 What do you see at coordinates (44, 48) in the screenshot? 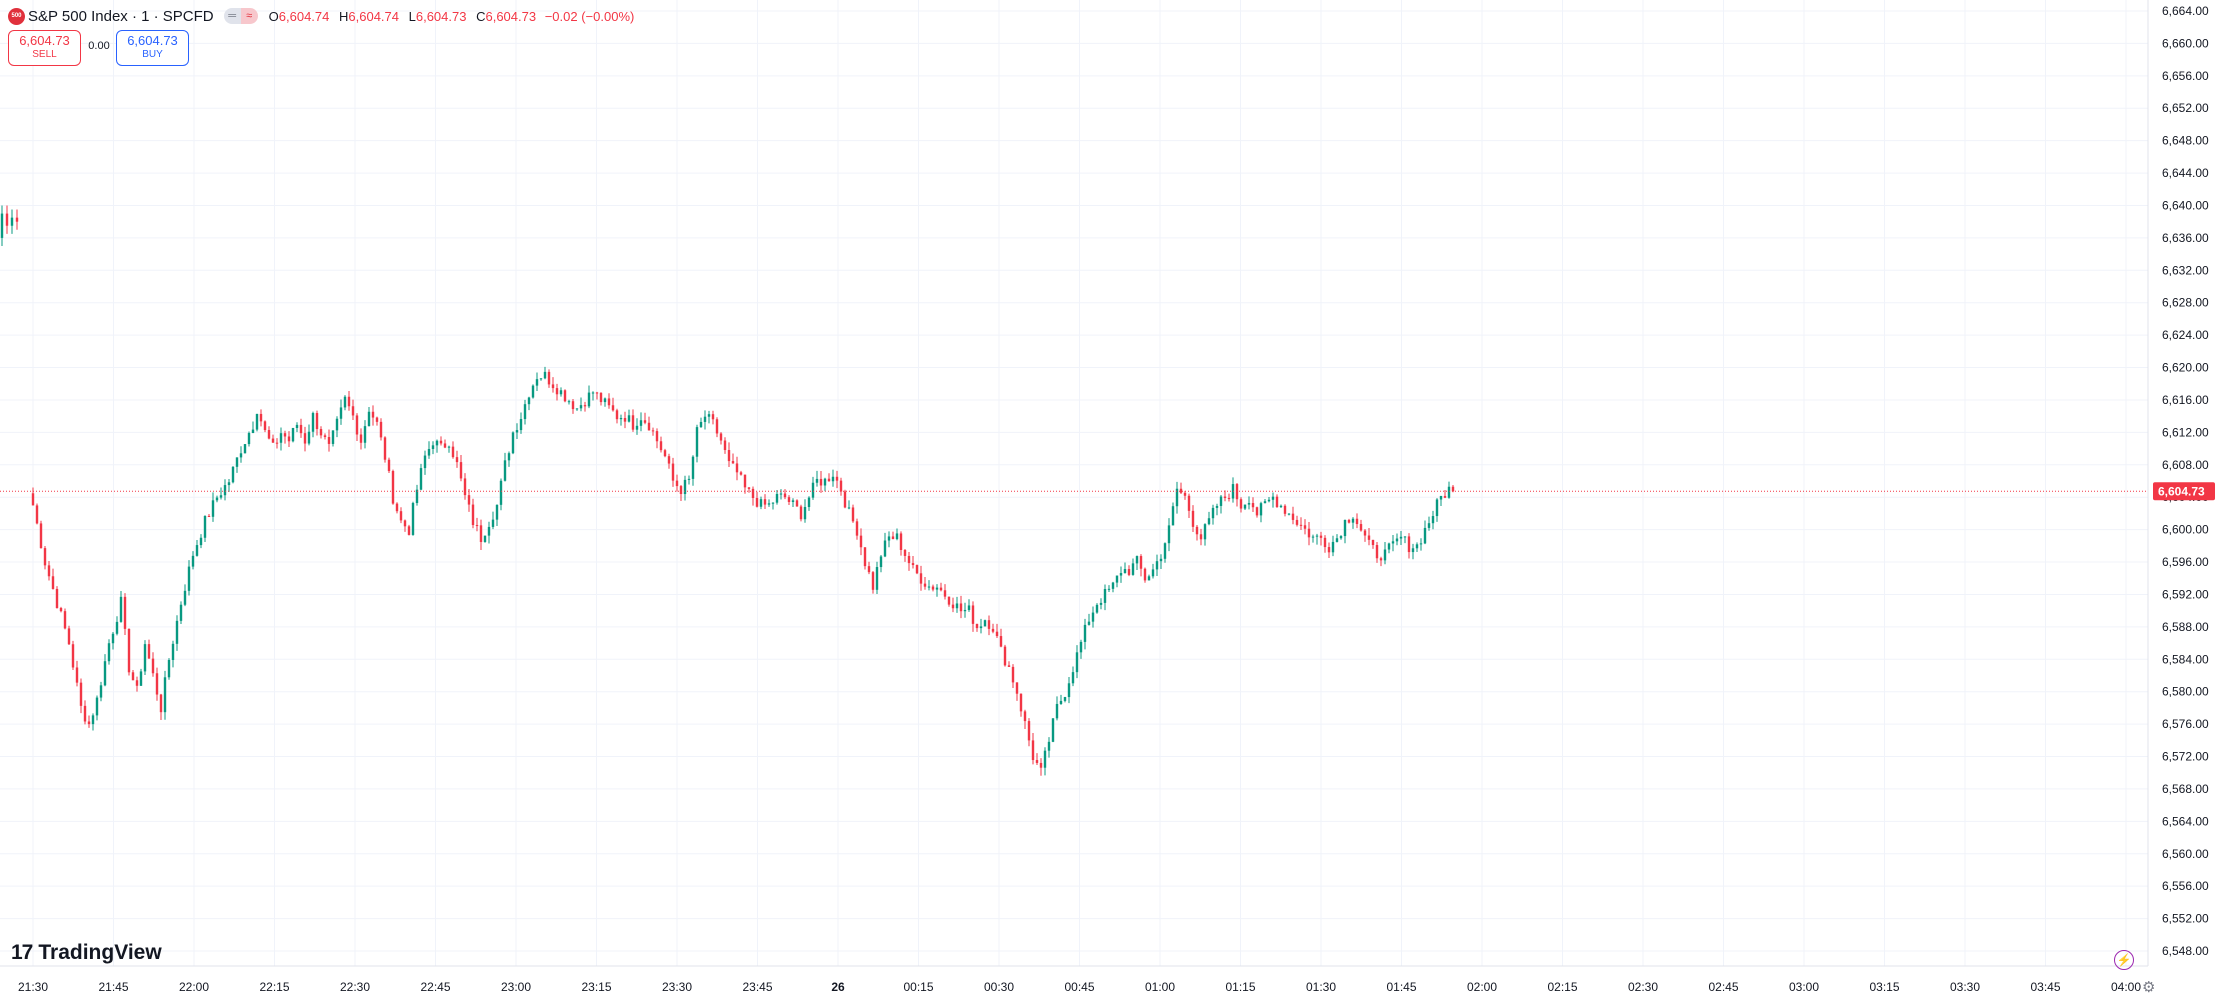
I see `sell-button: 6,604.73 SELL` at bounding box center [44, 48].